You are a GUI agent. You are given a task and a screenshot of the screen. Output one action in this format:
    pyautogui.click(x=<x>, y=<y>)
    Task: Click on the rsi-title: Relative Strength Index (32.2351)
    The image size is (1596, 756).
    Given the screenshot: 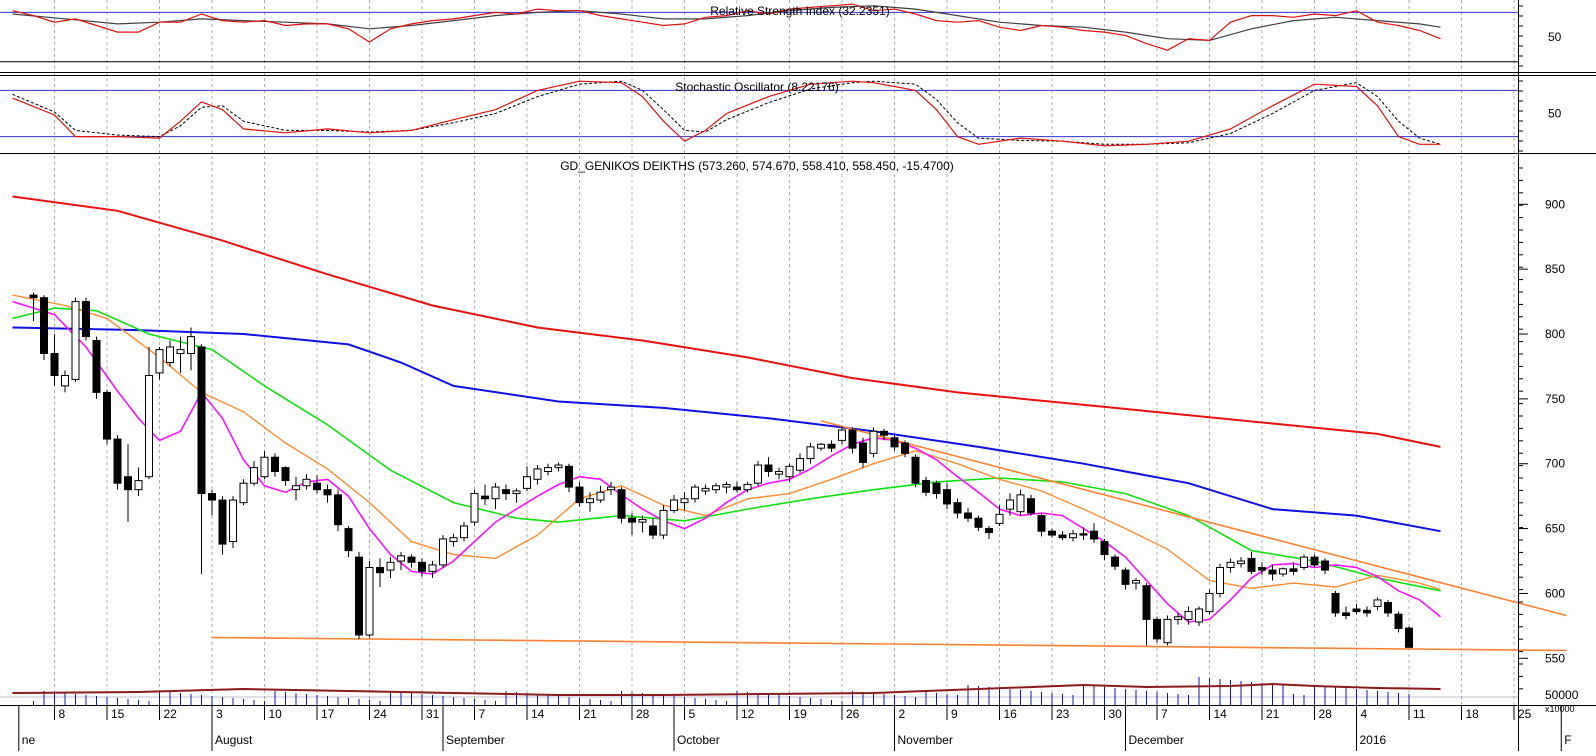 What is the action you would take?
    pyautogui.click(x=799, y=11)
    